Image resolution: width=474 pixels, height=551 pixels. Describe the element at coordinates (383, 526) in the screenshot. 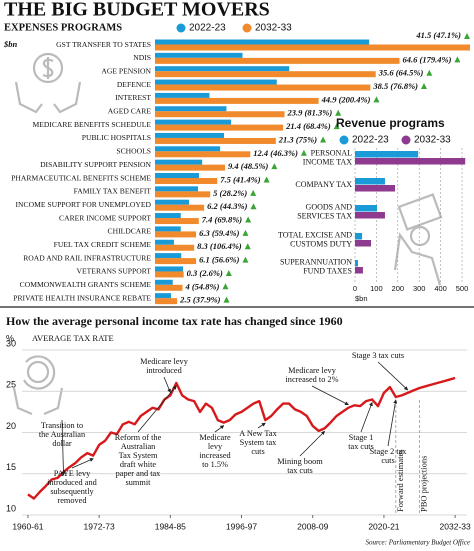

I see `x-tick-label: 2020-21` at that location.